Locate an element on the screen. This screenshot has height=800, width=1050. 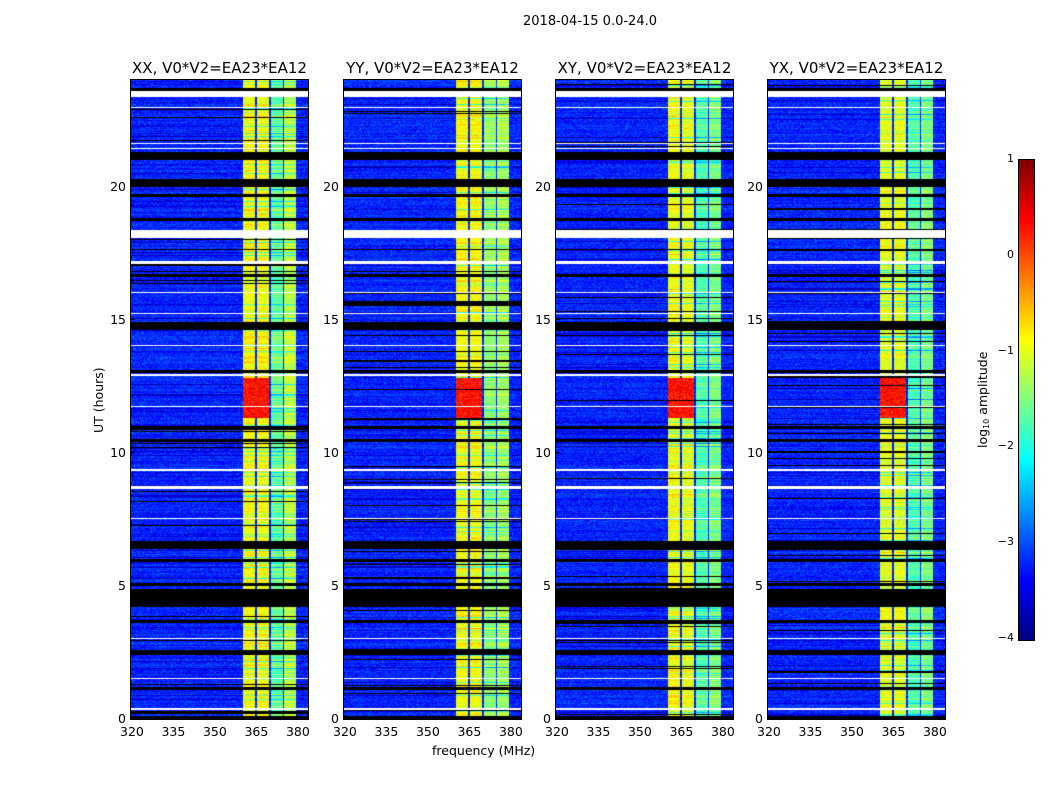
figure-title: 2018-04-15 0.0-24.0 is located at coordinates (590, 21).